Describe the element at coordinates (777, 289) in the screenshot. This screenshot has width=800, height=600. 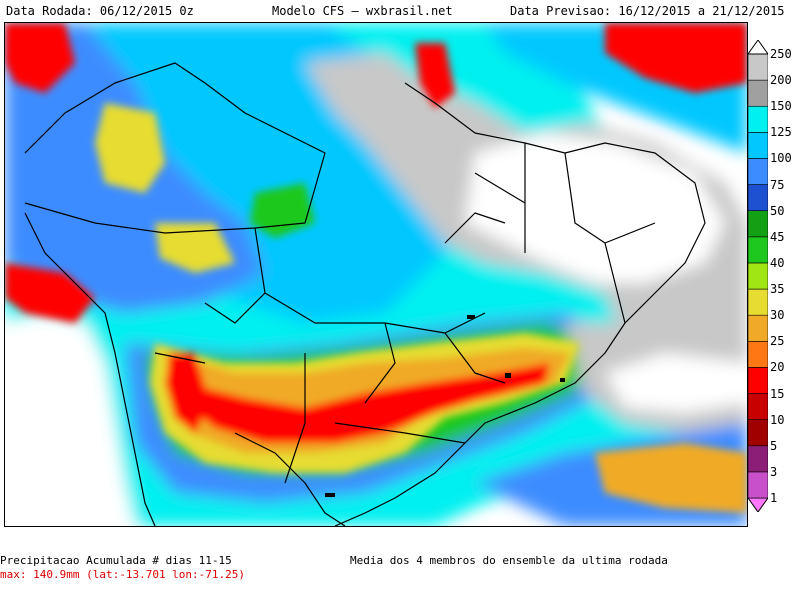
I see `colorbar-tick-label: 35` at that location.